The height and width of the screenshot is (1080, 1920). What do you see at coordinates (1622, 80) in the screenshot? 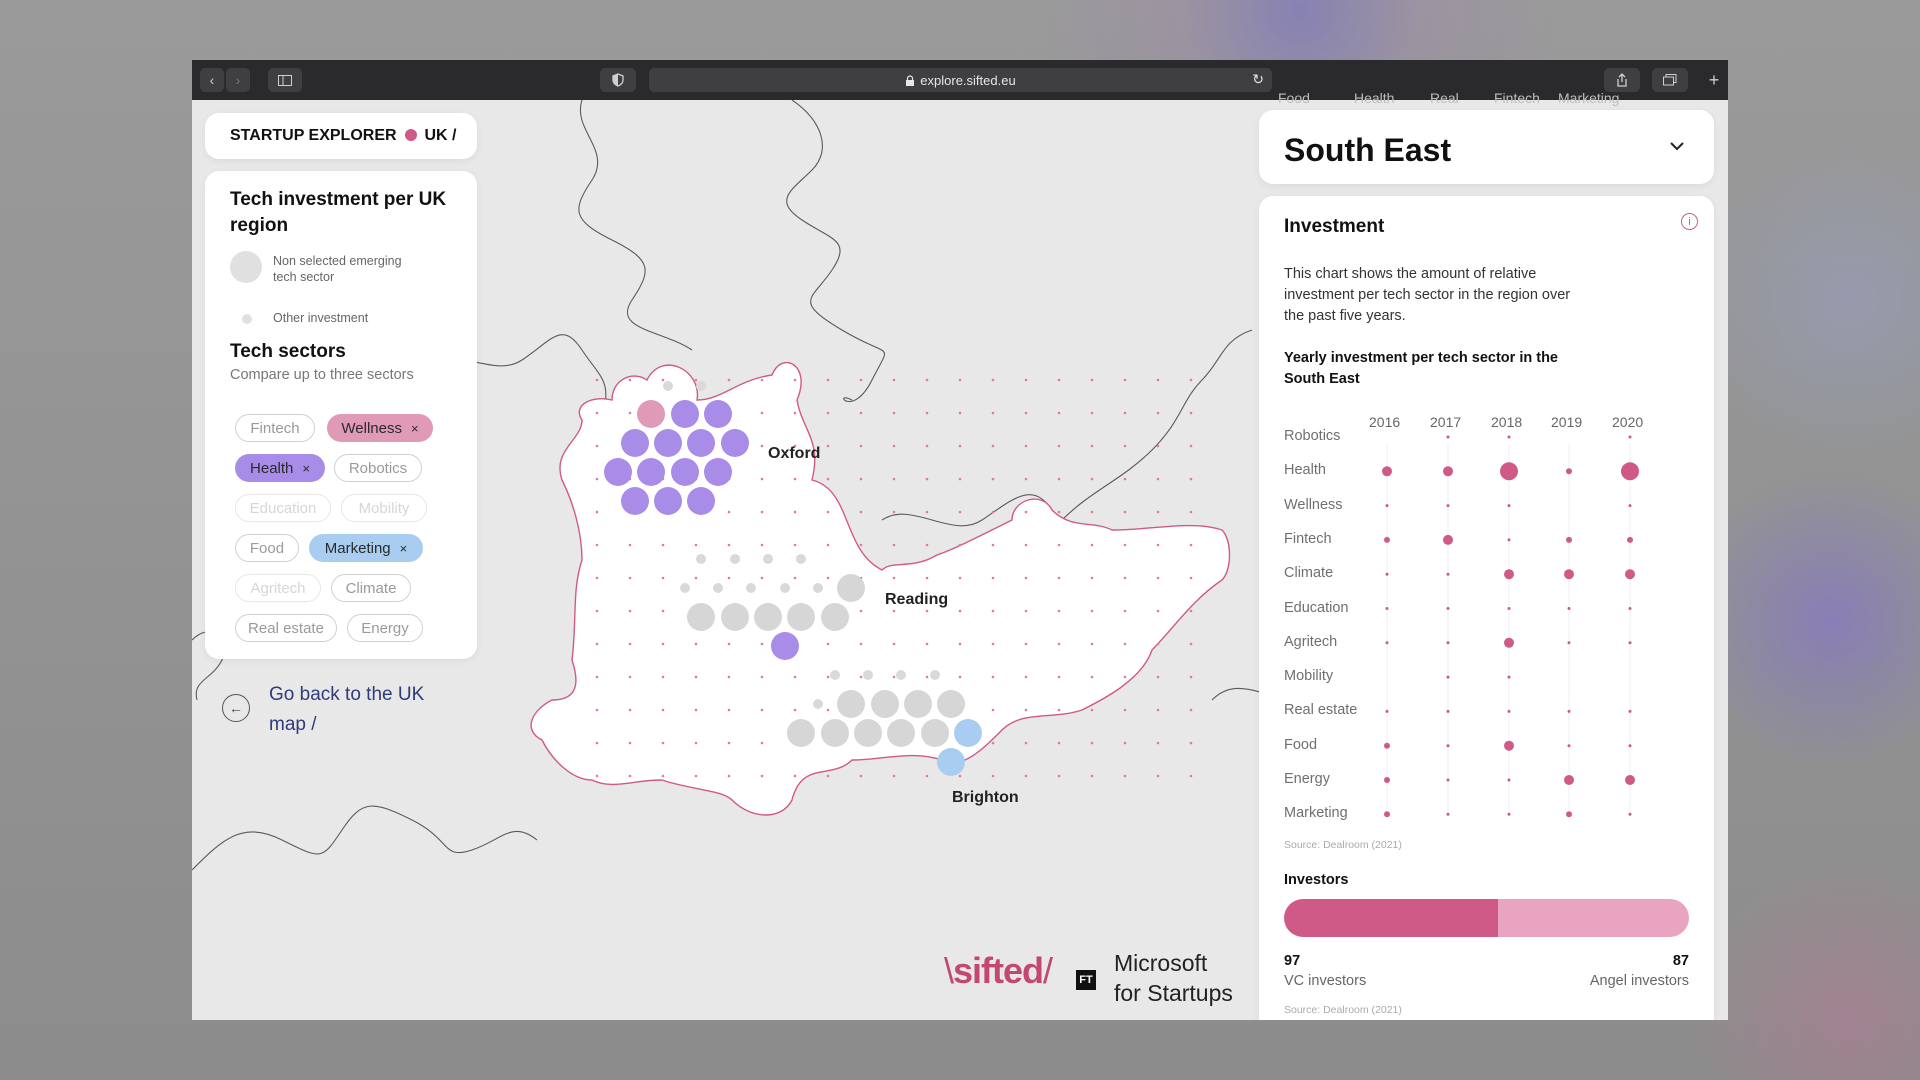
I see `share-icon` at bounding box center [1622, 80].